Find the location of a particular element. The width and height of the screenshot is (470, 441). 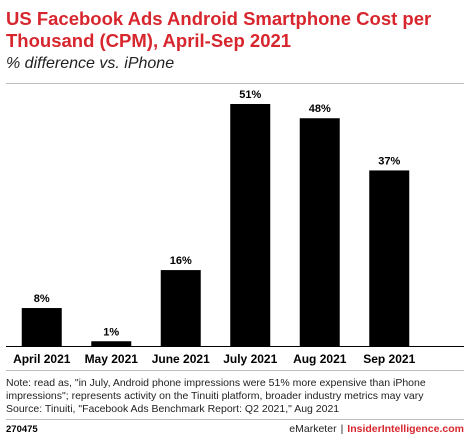

bottom-divider is located at coordinates (235, 370).